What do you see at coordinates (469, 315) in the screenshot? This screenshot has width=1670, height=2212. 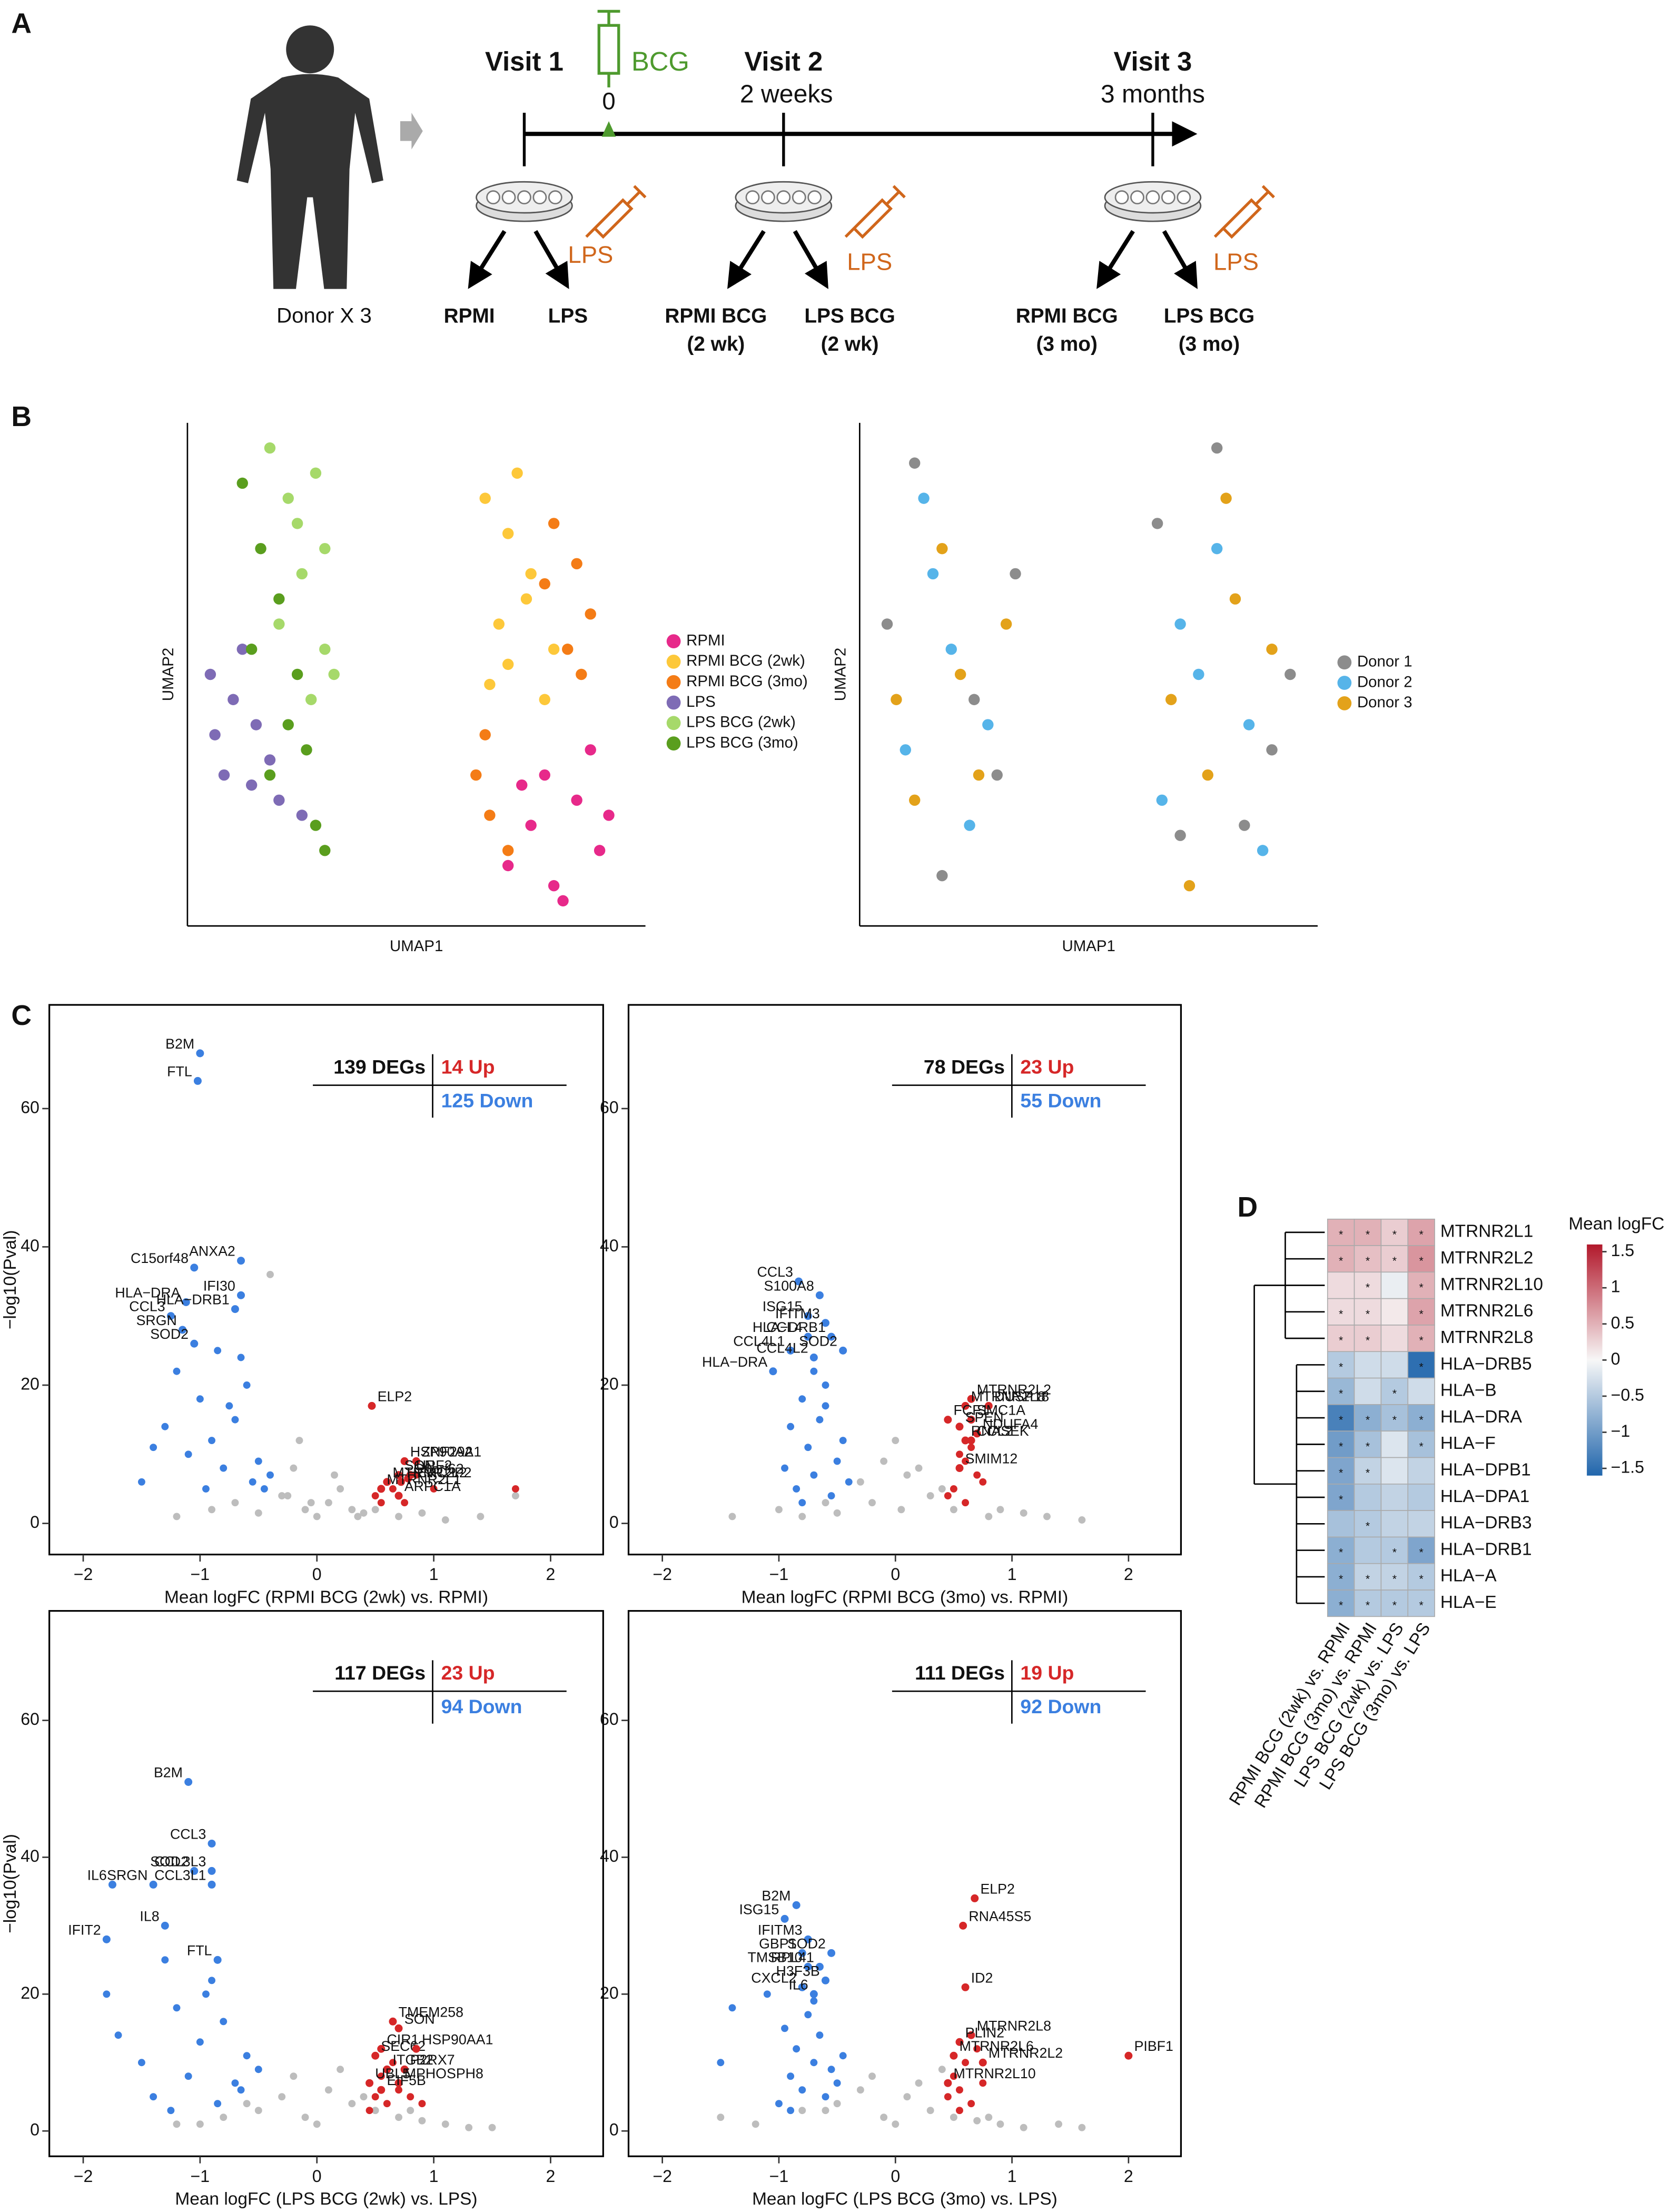 I see `condition: RPMI` at bounding box center [469, 315].